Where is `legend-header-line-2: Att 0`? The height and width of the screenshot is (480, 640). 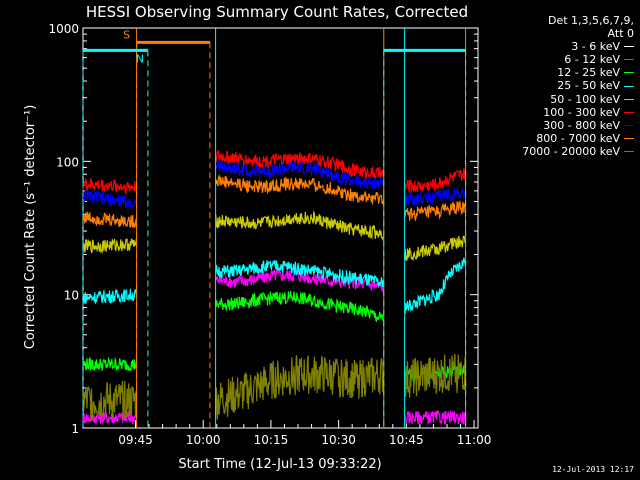 legend-header-line-2: Att 0 is located at coordinates (620, 34).